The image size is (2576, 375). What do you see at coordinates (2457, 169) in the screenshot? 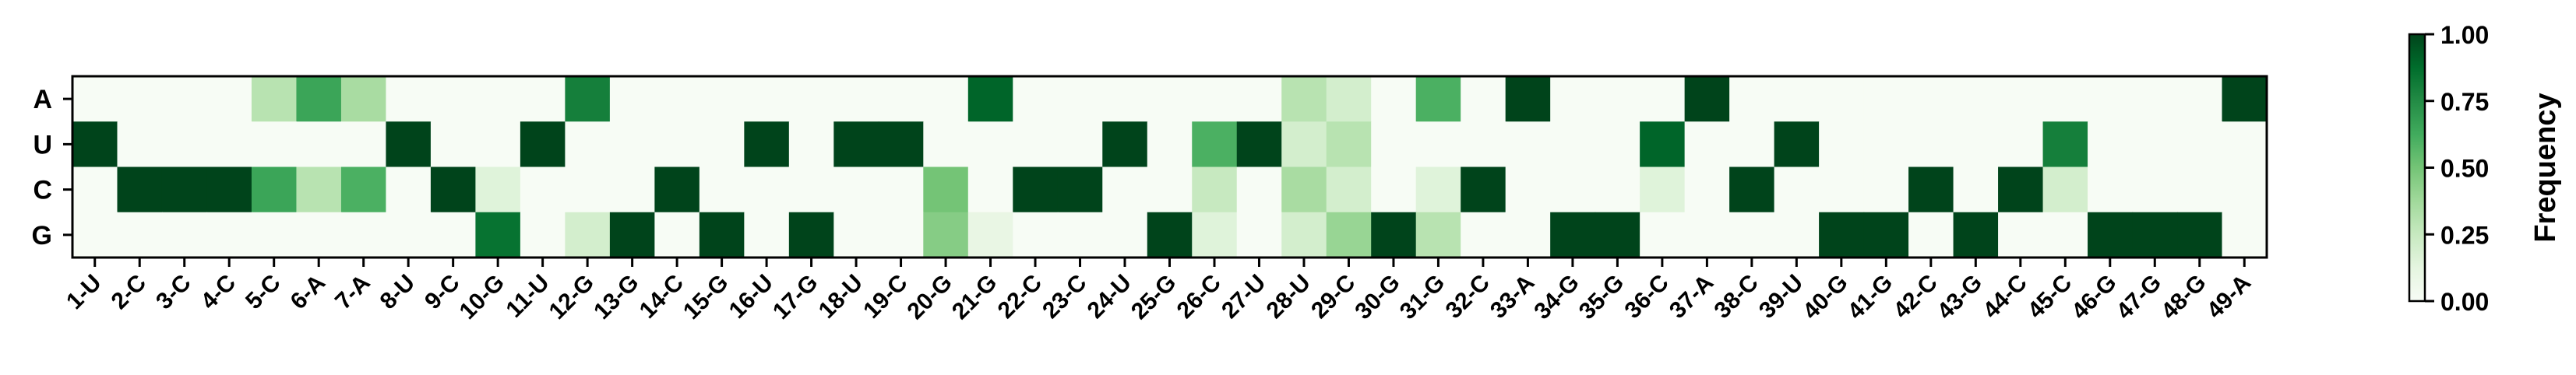
I see `colorbar-ticks: 0.00 0.25 0.50 0.75 1.00` at bounding box center [2457, 169].